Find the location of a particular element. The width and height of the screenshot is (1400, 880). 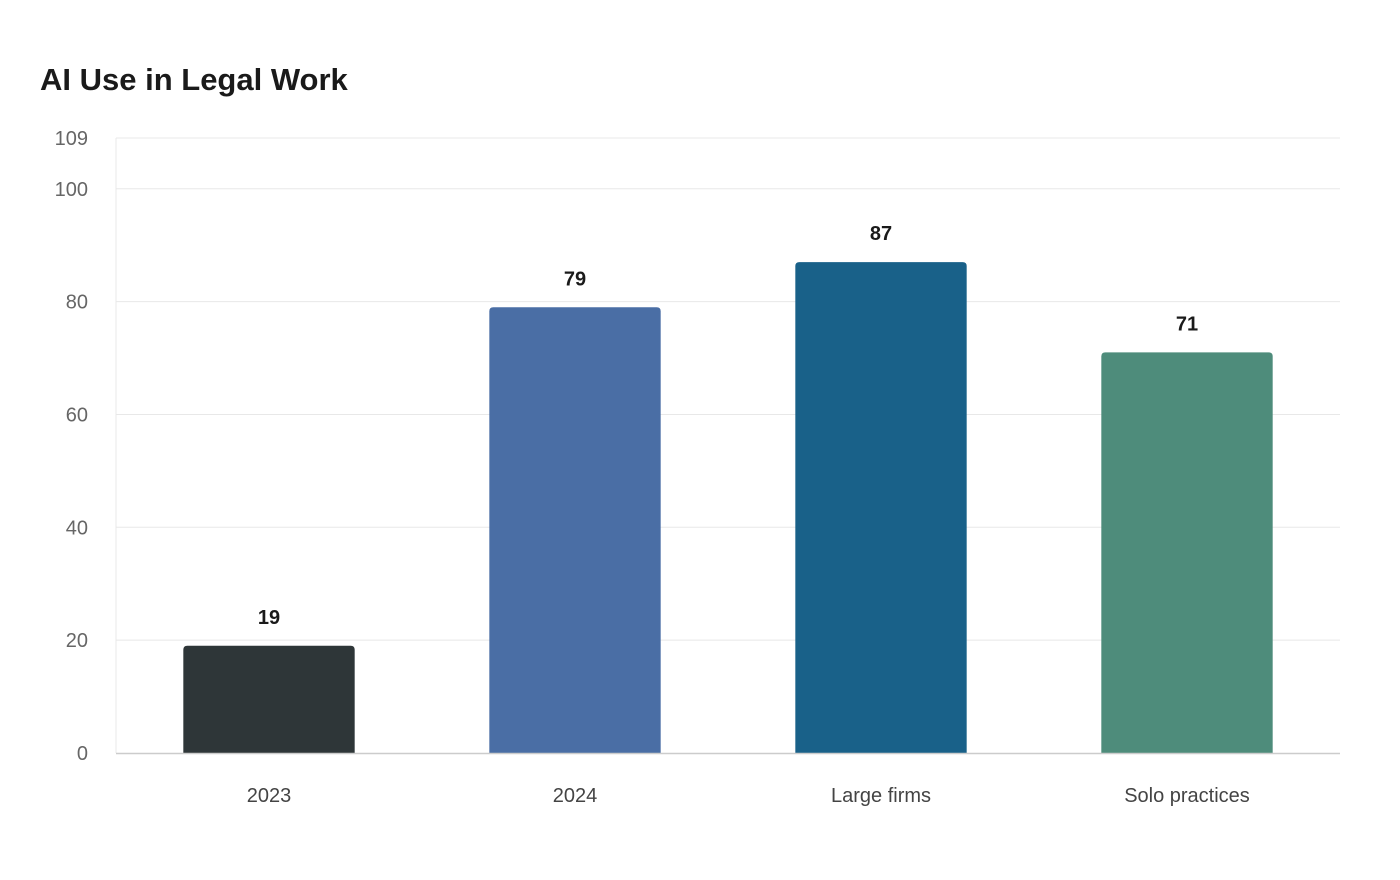

x-category-label: Solo practices is located at coordinates (1187, 796).